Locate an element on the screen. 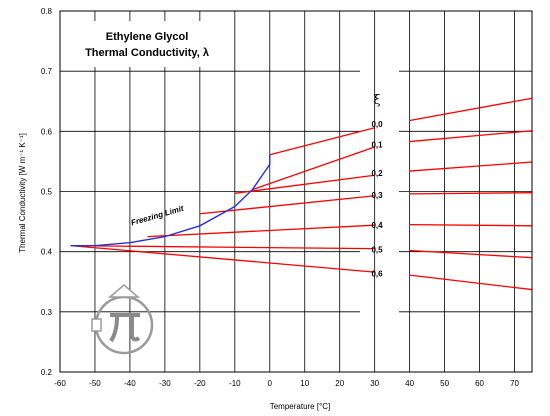 This screenshot has height=416, width=550. y-tick-label: 0.8 is located at coordinates (47, 11).